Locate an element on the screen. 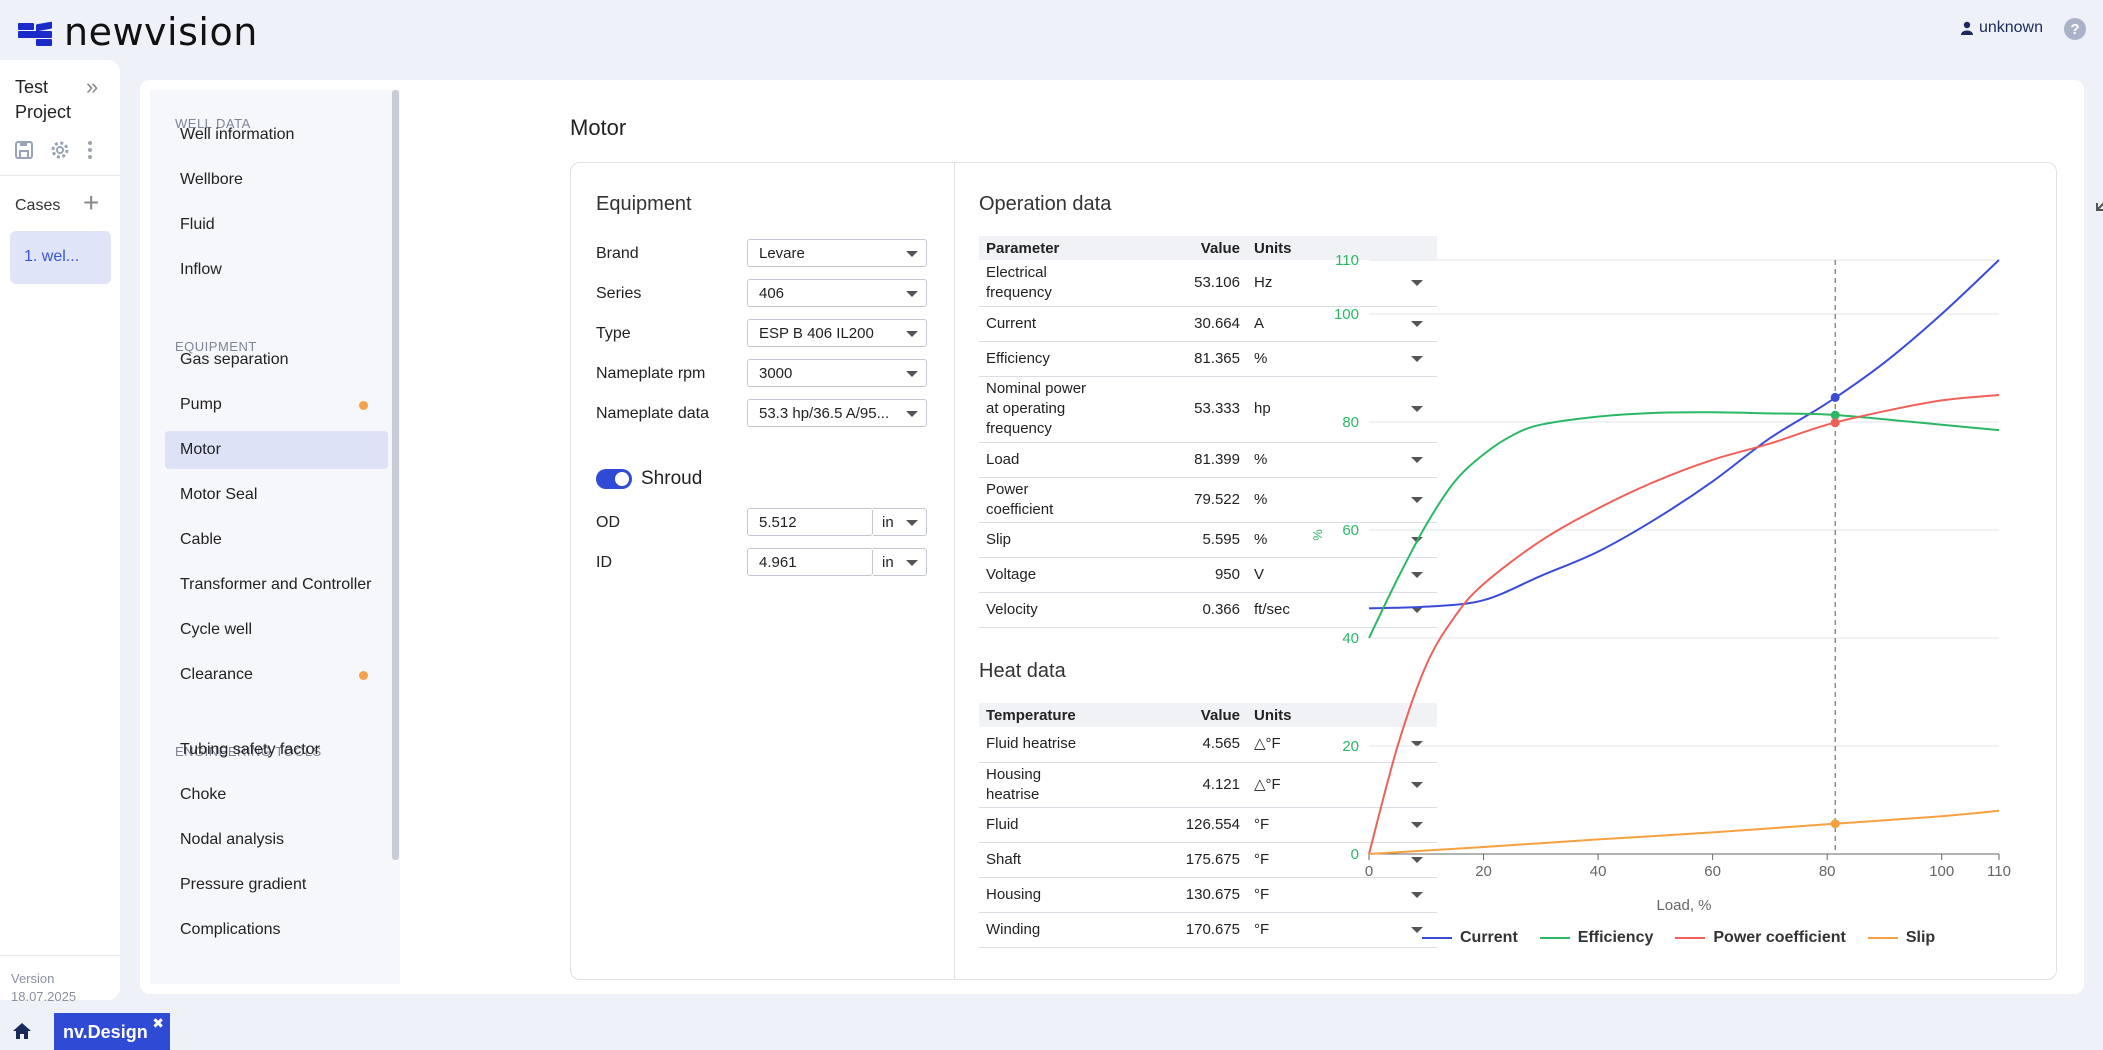 Image resolution: width=2103 pixels, height=1050 pixels. table-row: Velocity 0.366 ft/sec is located at coordinates (1208, 610).